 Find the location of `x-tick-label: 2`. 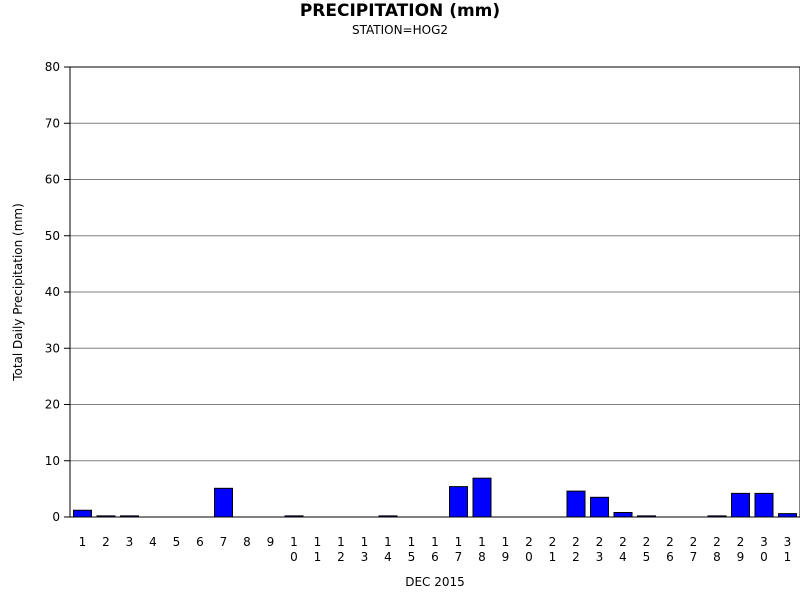

x-tick-label: 2 is located at coordinates (106, 542).